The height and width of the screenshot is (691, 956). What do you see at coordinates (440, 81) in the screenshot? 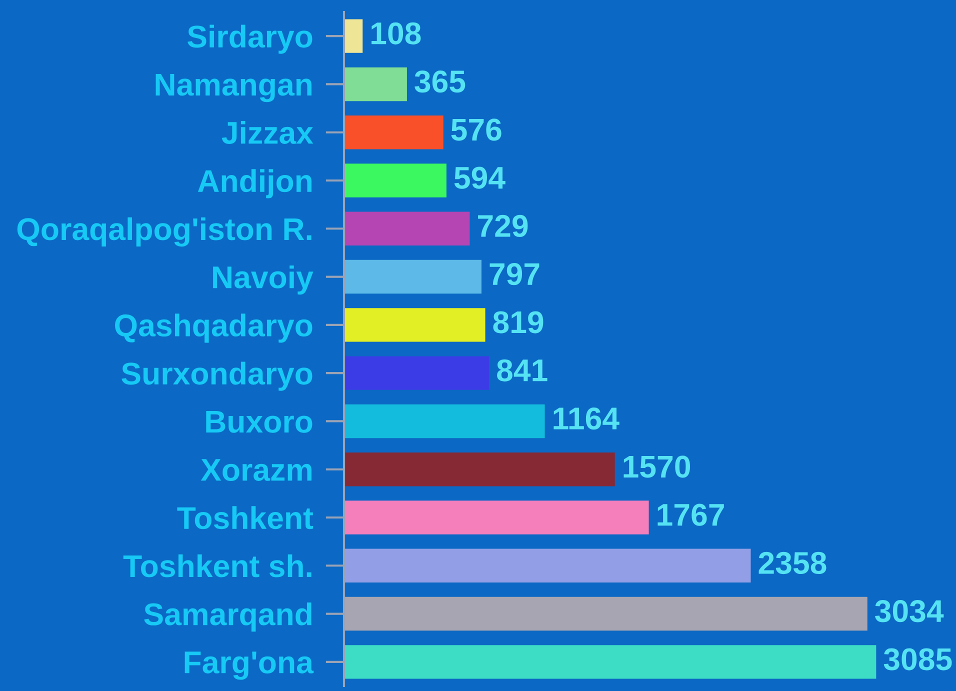
I see `data-label: 365` at bounding box center [440, 81].